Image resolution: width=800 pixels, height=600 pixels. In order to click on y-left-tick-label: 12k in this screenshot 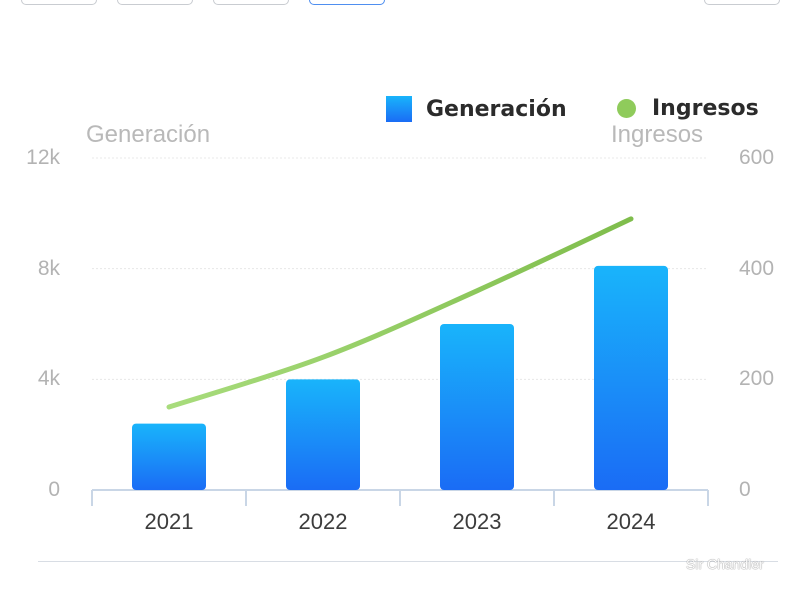, I will do `click(43, 157)`.